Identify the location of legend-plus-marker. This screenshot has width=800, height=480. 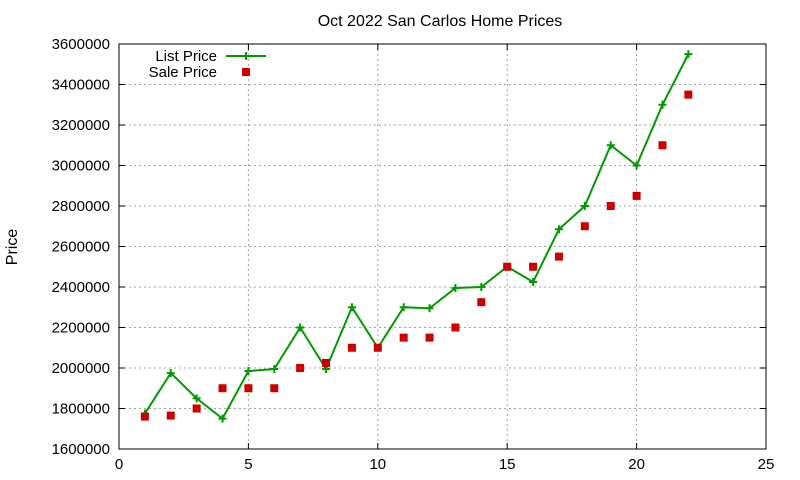
(246, 56).